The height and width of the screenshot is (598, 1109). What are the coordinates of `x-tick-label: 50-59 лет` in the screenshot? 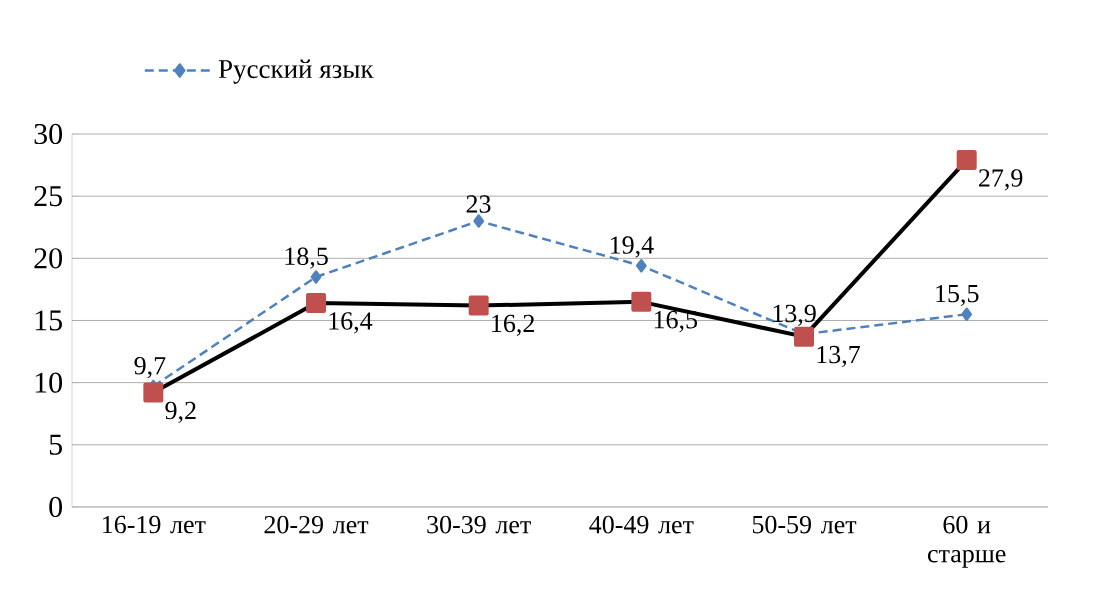 It's located at (804, 524).